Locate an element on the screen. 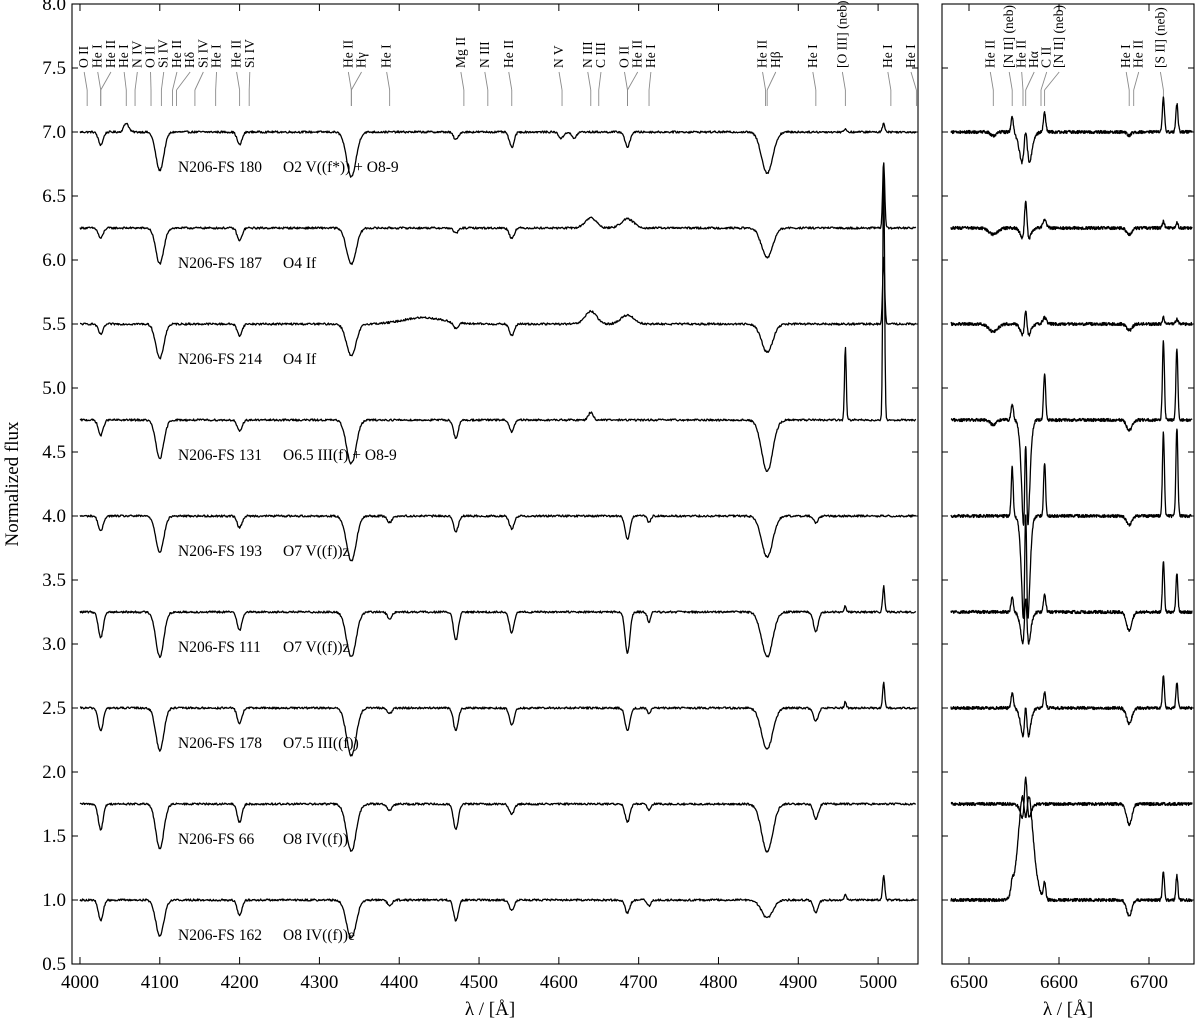 This screenshot has height=1023, width=1200. x-tick-label: 6500 is located at coordinates (969, 982).